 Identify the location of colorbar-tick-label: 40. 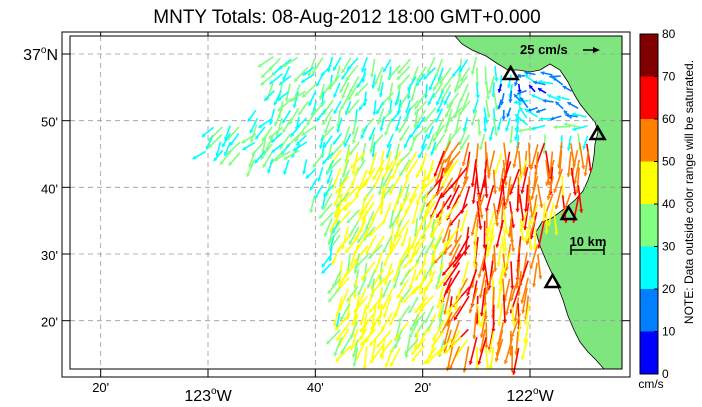
(669, 204).